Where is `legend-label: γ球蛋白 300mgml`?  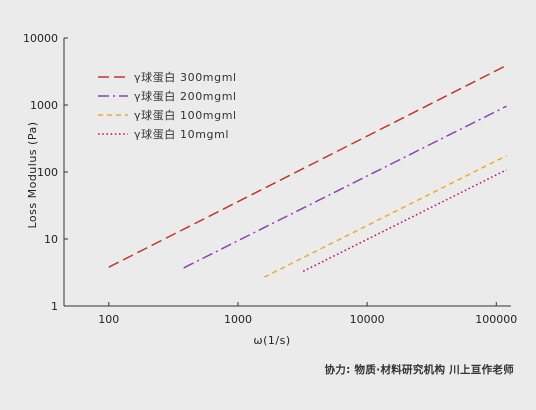
legend-label: γ球蛋白 300mgml is located at coordinates (185, 77).